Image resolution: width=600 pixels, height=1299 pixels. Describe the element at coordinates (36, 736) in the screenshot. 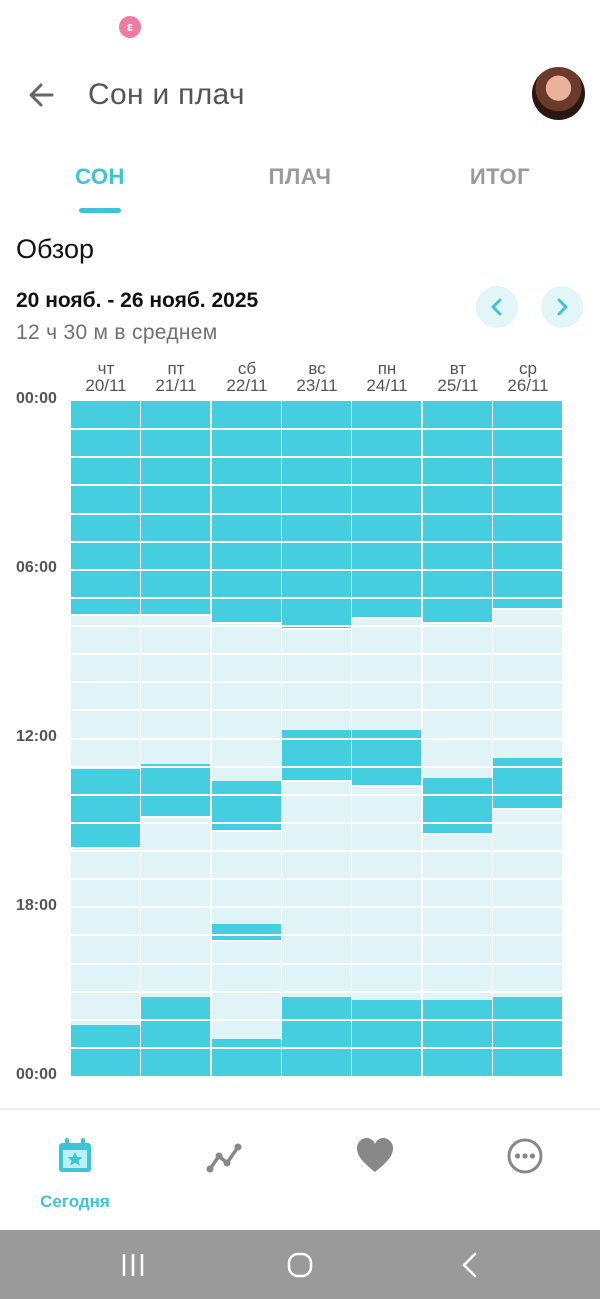

I see `y-axis-label: 12:00` at that location.